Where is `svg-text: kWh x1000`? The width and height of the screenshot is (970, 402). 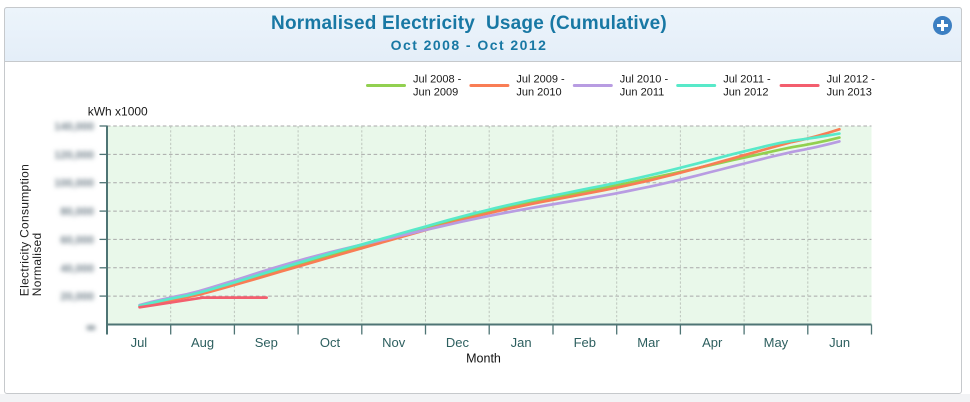
svg-text: kWh x1000 is located at coordinates (118, 111).